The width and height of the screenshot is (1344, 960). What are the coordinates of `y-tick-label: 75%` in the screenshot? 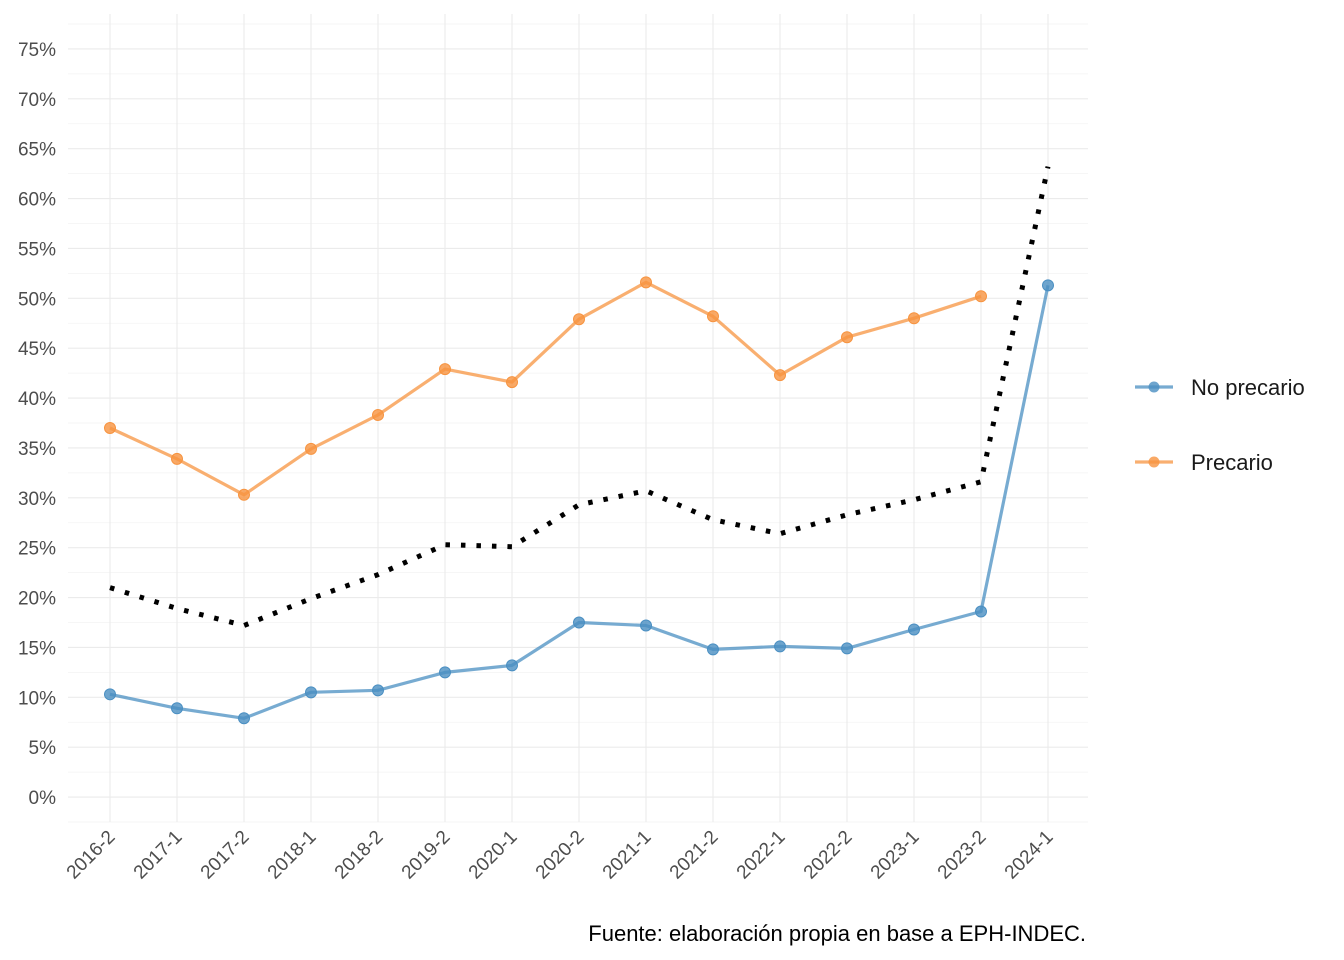 It's located at (37, 50).